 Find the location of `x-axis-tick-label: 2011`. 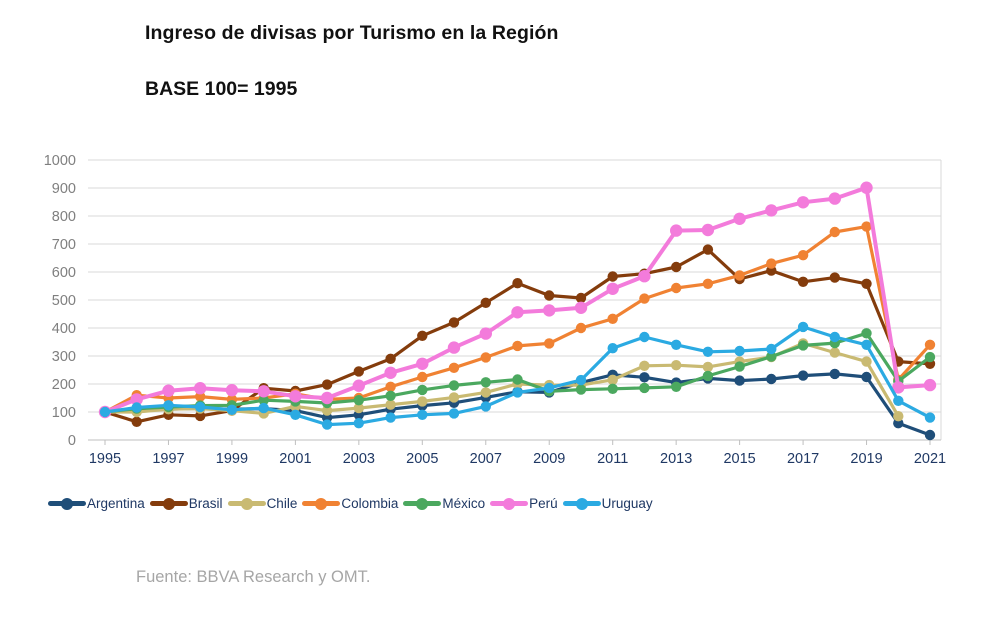

x-axis-tick-label: 2011 is located at coordinates (612, 459).